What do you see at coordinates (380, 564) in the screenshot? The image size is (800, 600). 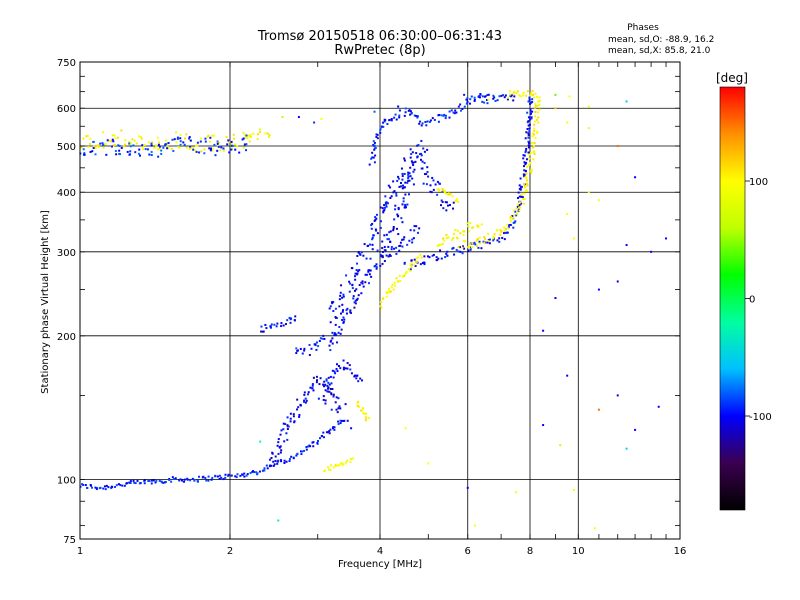 I see `x-axis-label: Frequency [MHz]` at bounding box center [380, 564].